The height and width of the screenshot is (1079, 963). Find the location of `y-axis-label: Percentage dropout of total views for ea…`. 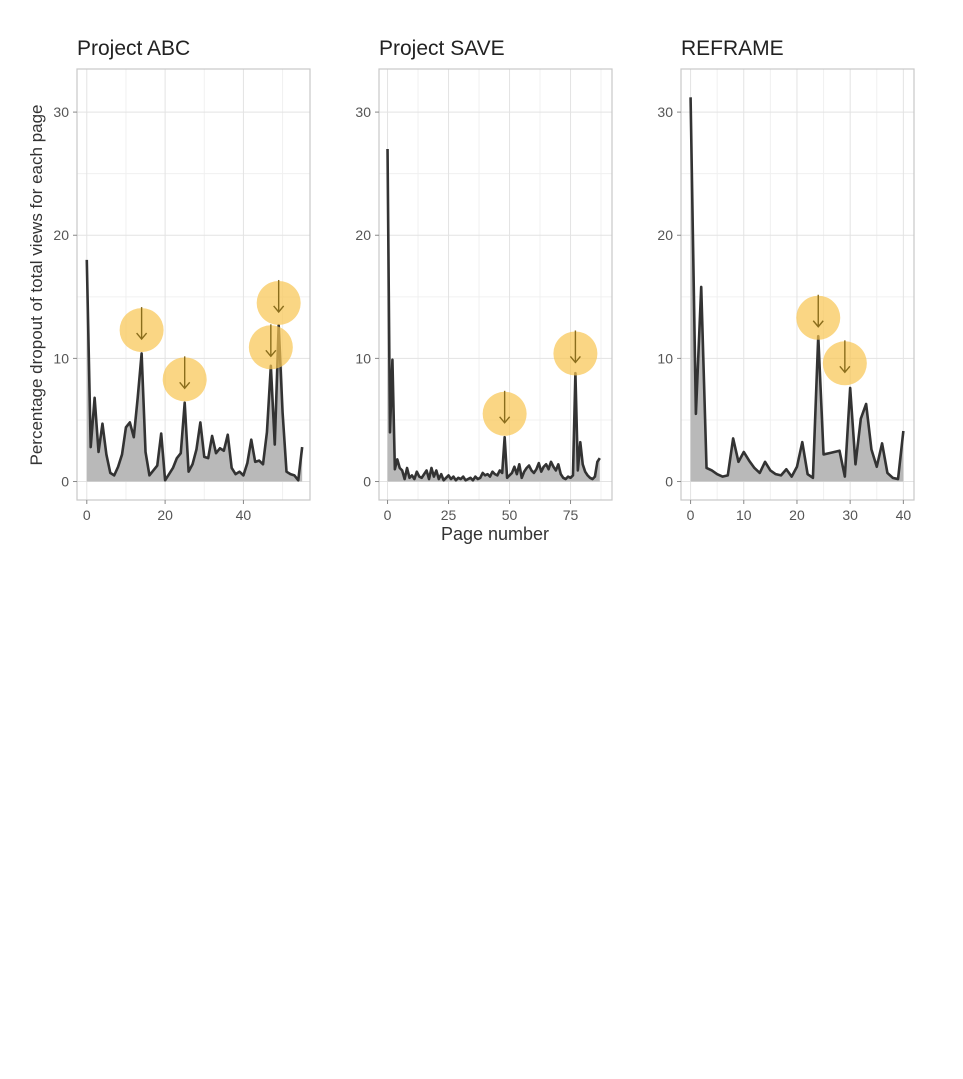

y-axis-label: Percentage dropout of total views for ea… is located at coordinates (36, 284).